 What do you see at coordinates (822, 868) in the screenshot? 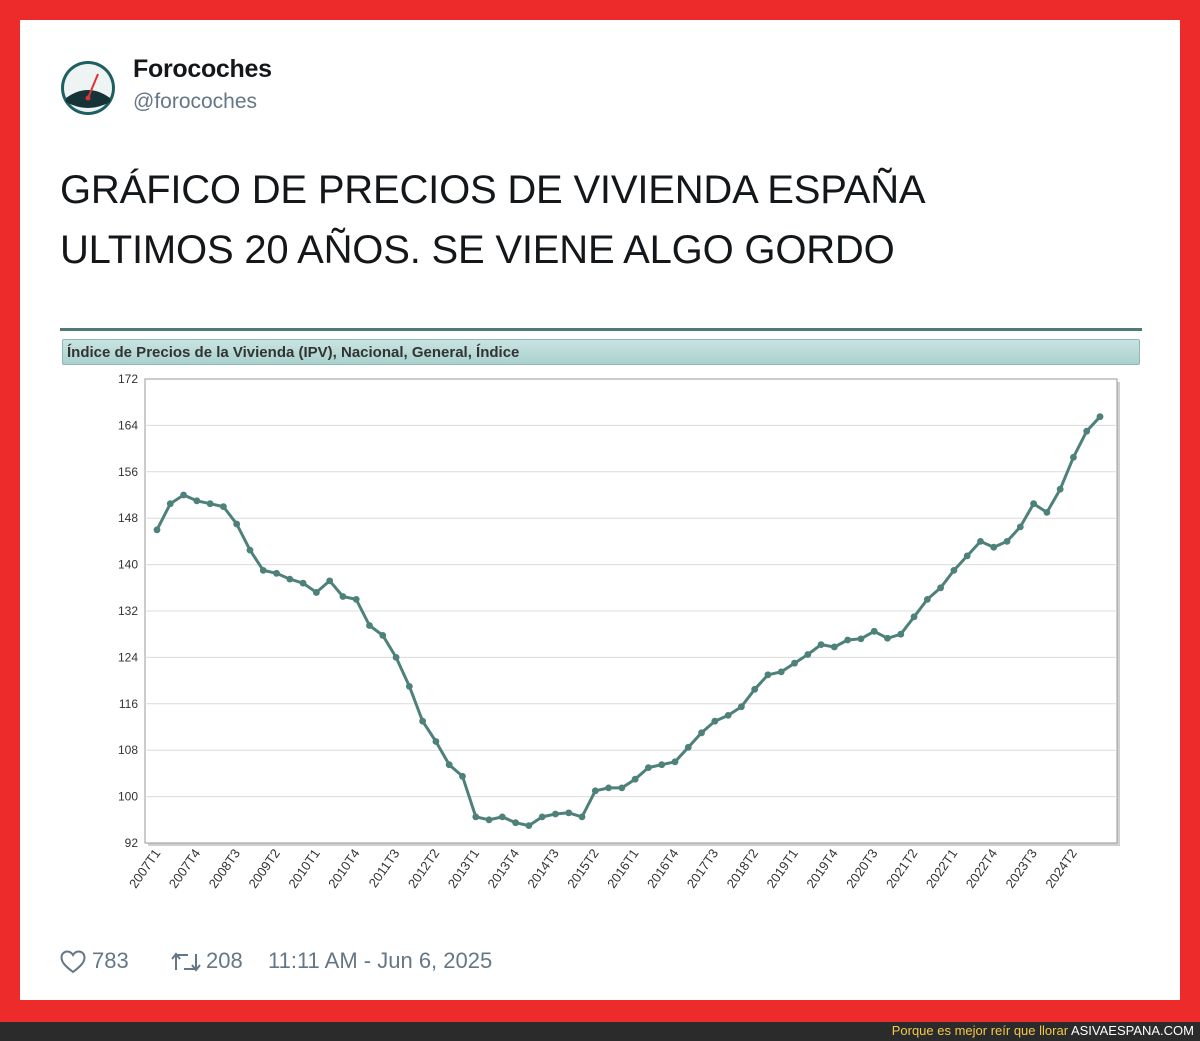
I see `x-tick-label-17: 2019T4` at bounding box center [822, 868].